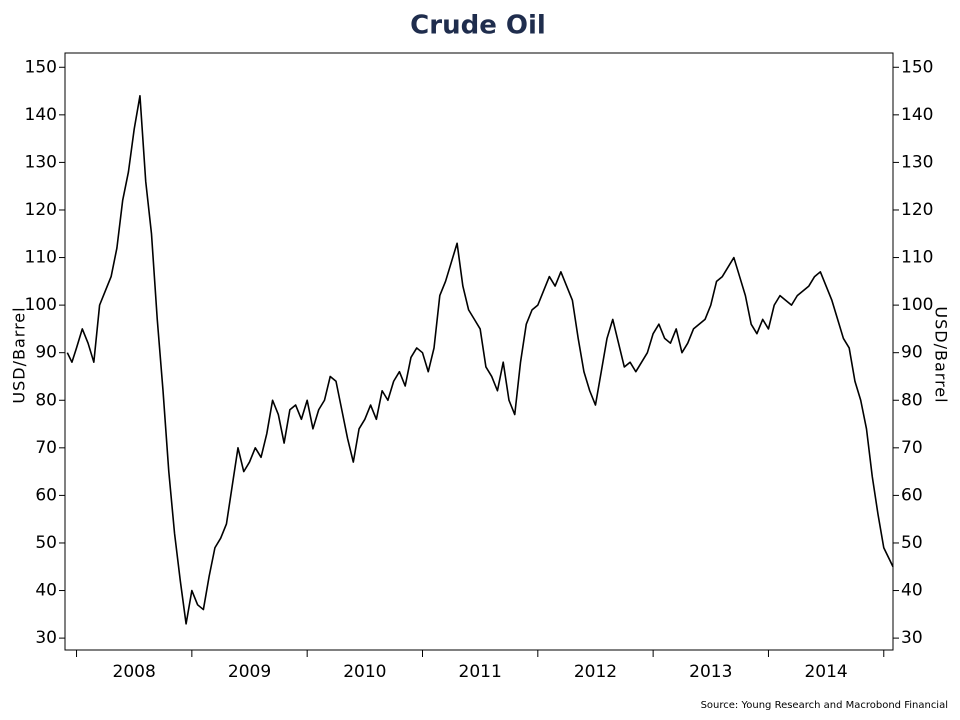  Describe the element at coordinates (912, 495) in the screenshot. I see `y2-tick-label: 60` at that location.